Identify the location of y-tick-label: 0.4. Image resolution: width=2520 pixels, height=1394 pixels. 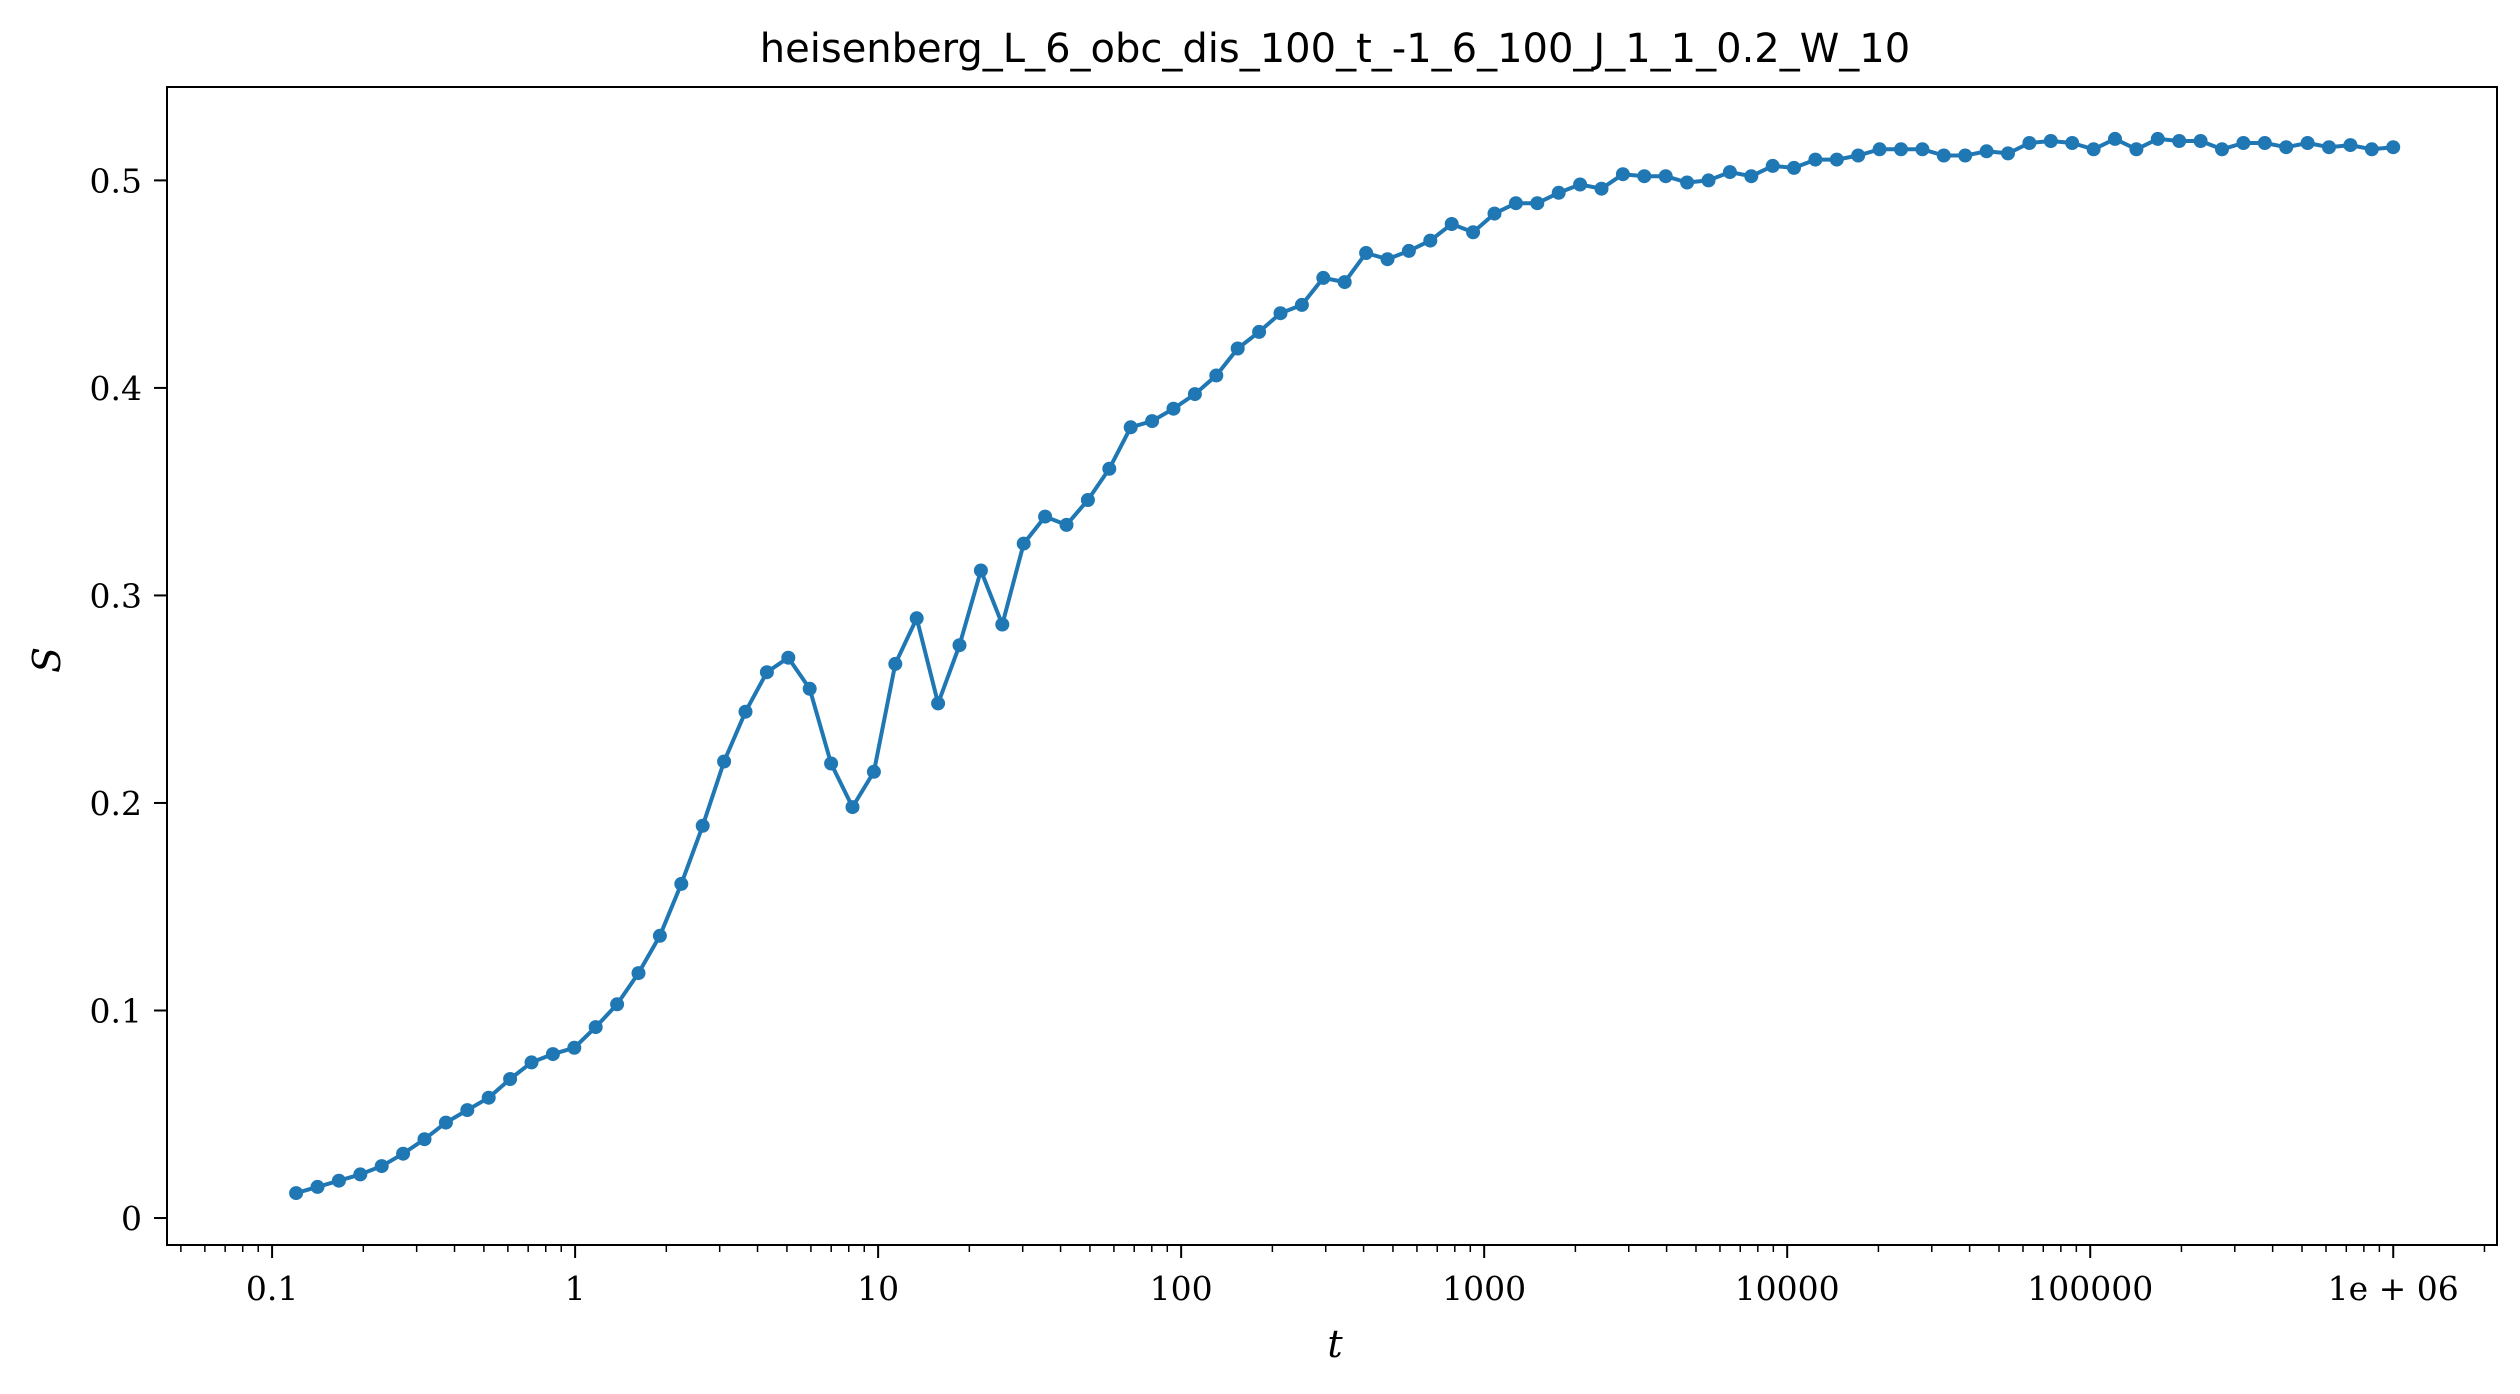
(116, 388).